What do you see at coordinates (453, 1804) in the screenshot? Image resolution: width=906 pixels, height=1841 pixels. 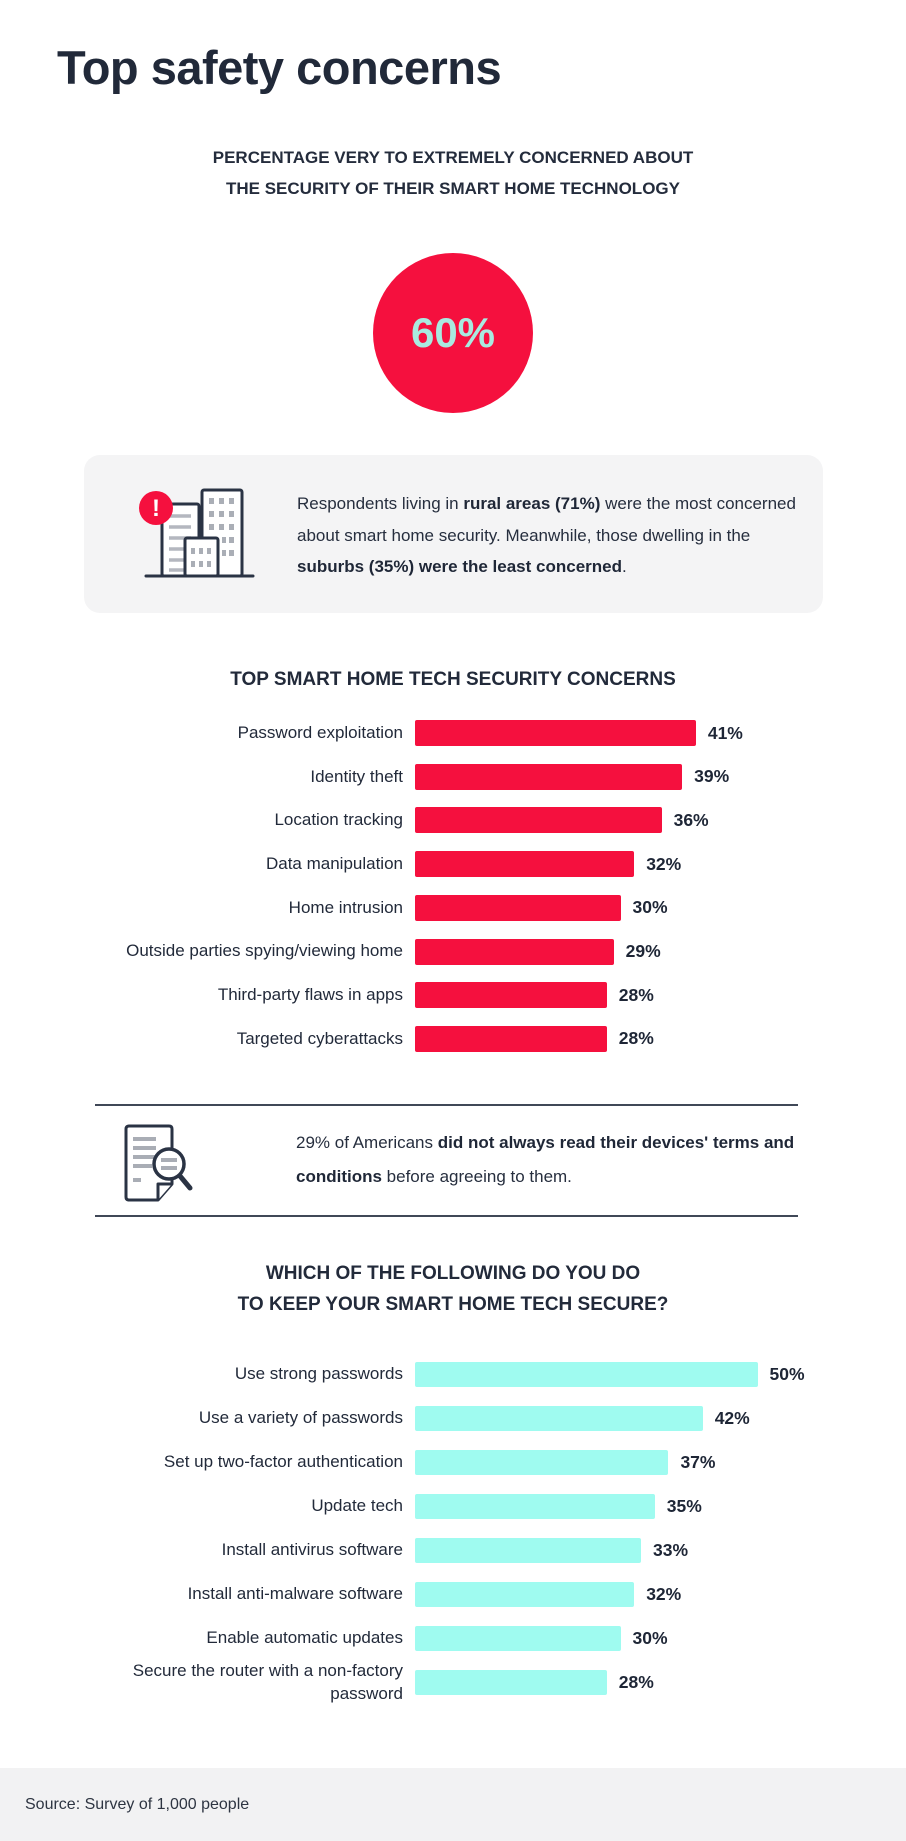 I see `source-footer: Source: Survey of 1,000 people` at bounding box center [453, 1804].